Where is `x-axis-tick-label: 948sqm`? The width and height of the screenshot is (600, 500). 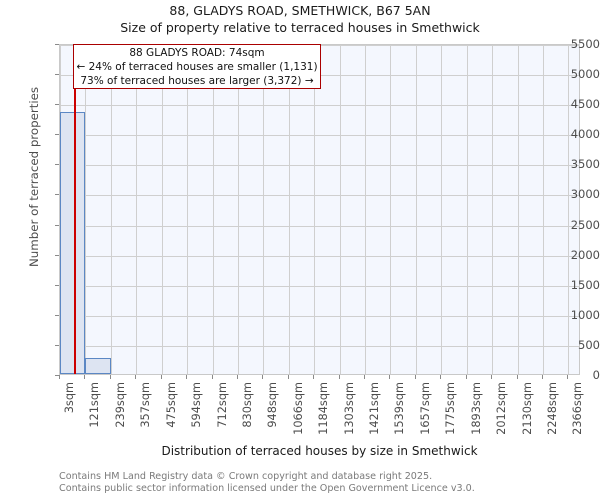 x-axis-tick-label: 948sqm is located at coordinates (273, 405).